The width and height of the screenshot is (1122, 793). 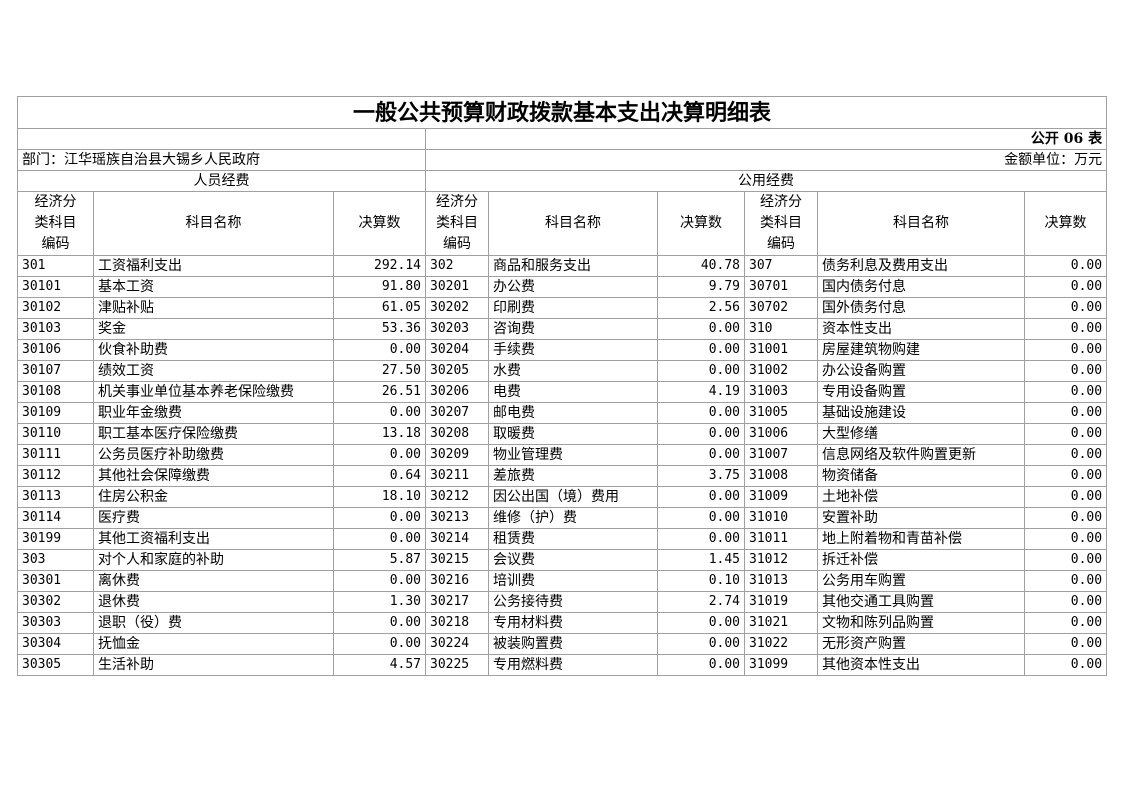 I want to click on code-cell: 31012, so click(x=781, y=560).